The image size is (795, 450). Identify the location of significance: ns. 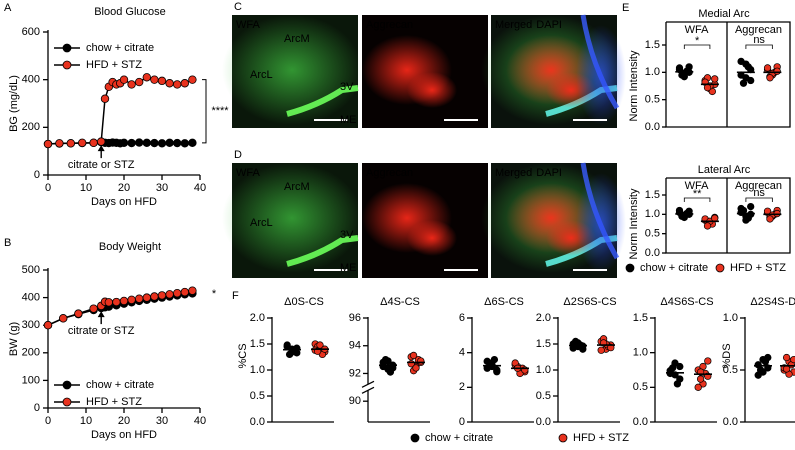
(759, 193).